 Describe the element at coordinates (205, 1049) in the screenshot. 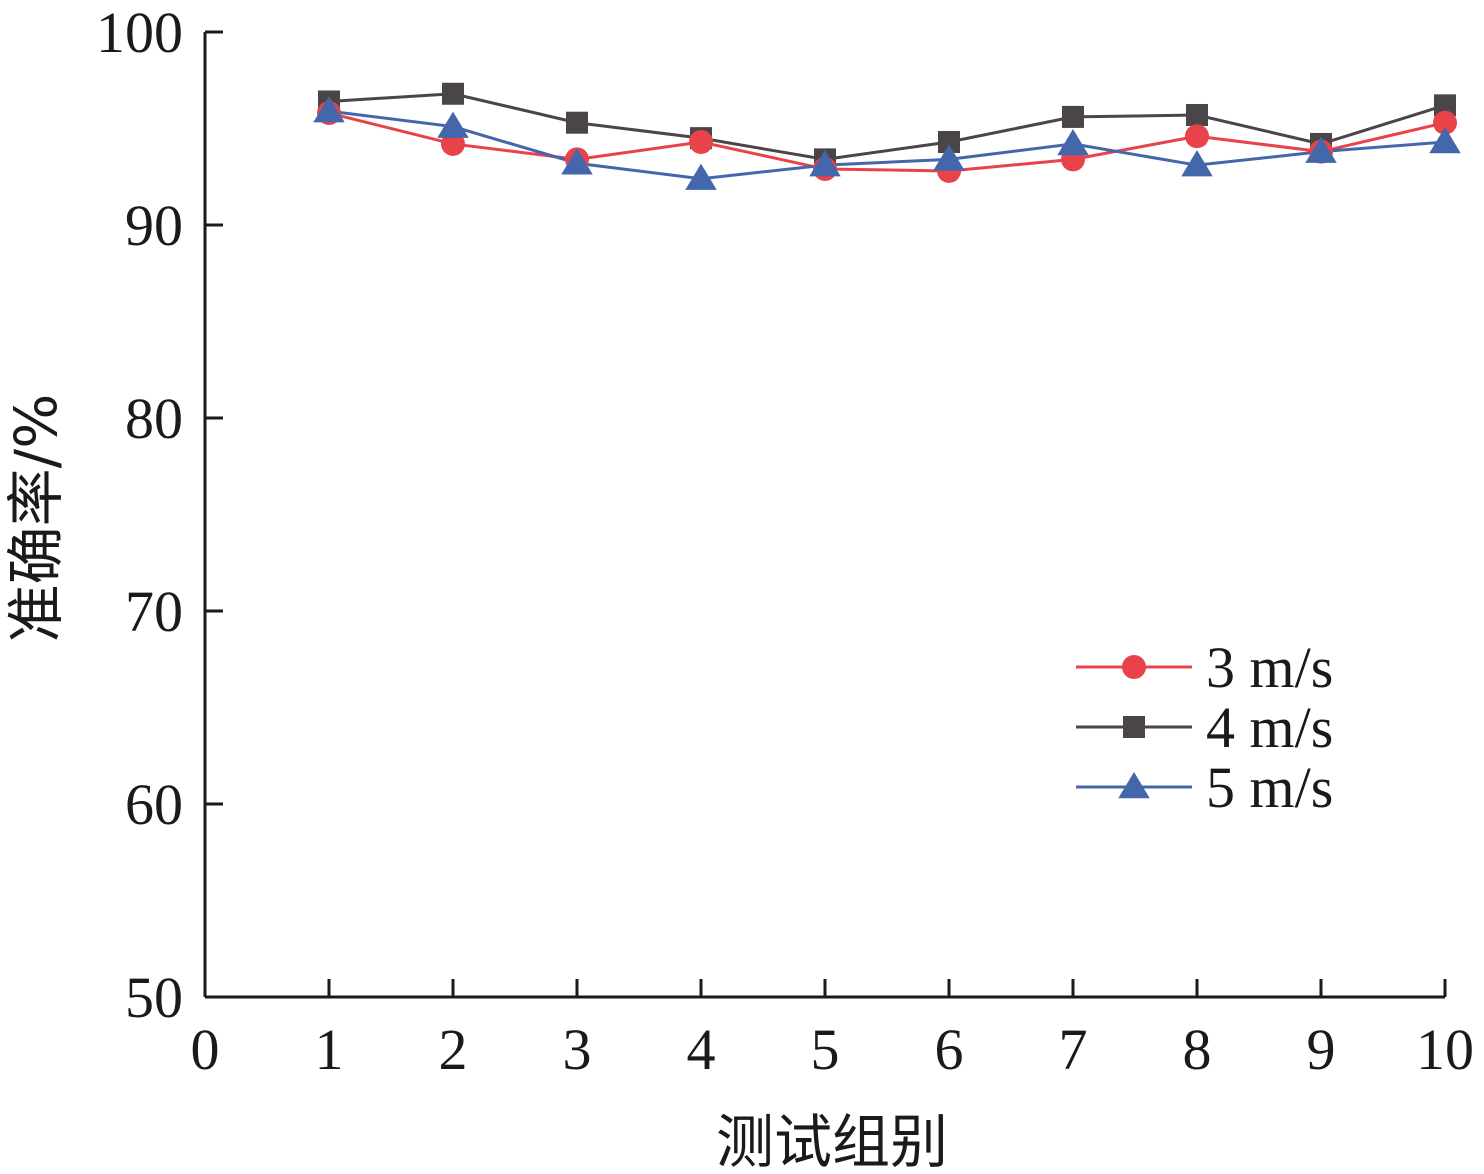

I see `x-tick-label: 0` at that location.